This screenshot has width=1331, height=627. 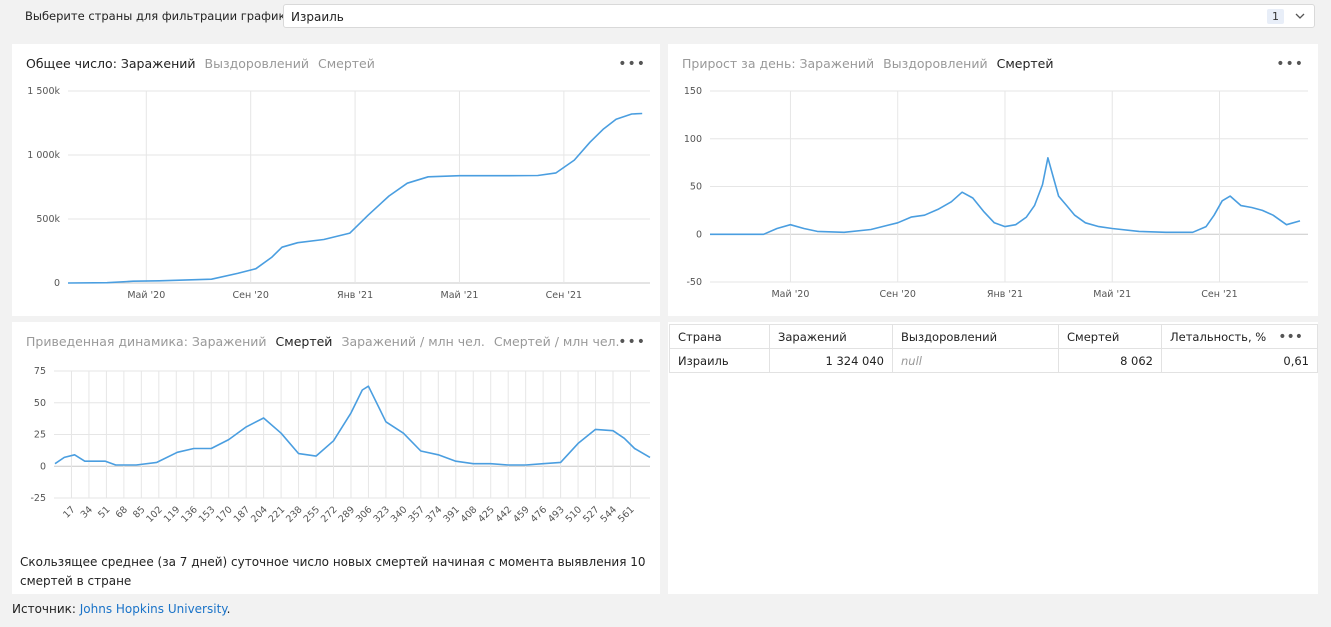 What do you see at coordinates (294, 514) in the screenshot?
I see `x-tick-label: 238` at bounding box center [294, 514].